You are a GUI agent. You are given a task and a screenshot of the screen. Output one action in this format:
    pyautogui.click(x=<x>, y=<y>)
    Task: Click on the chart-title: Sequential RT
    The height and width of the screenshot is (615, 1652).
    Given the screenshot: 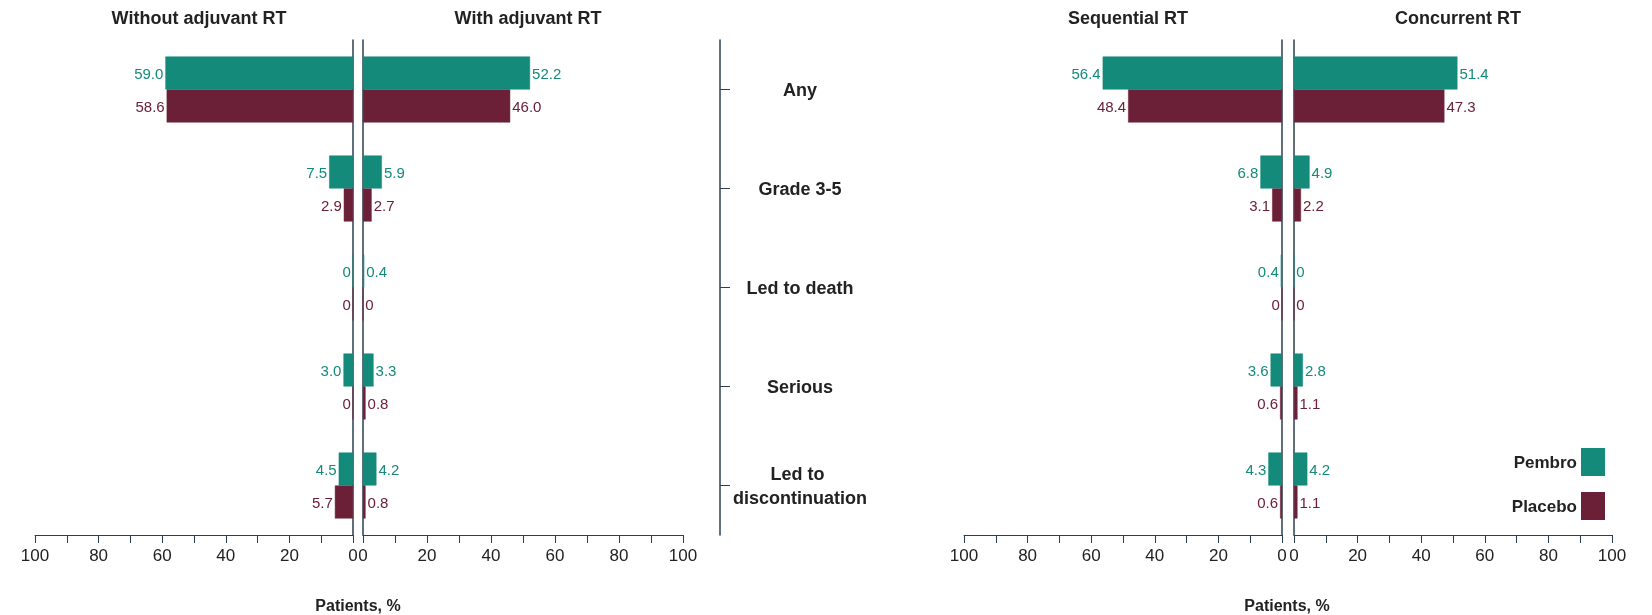 What is the action you would take?
    pyautogui.click(x=1128, y=18)
    